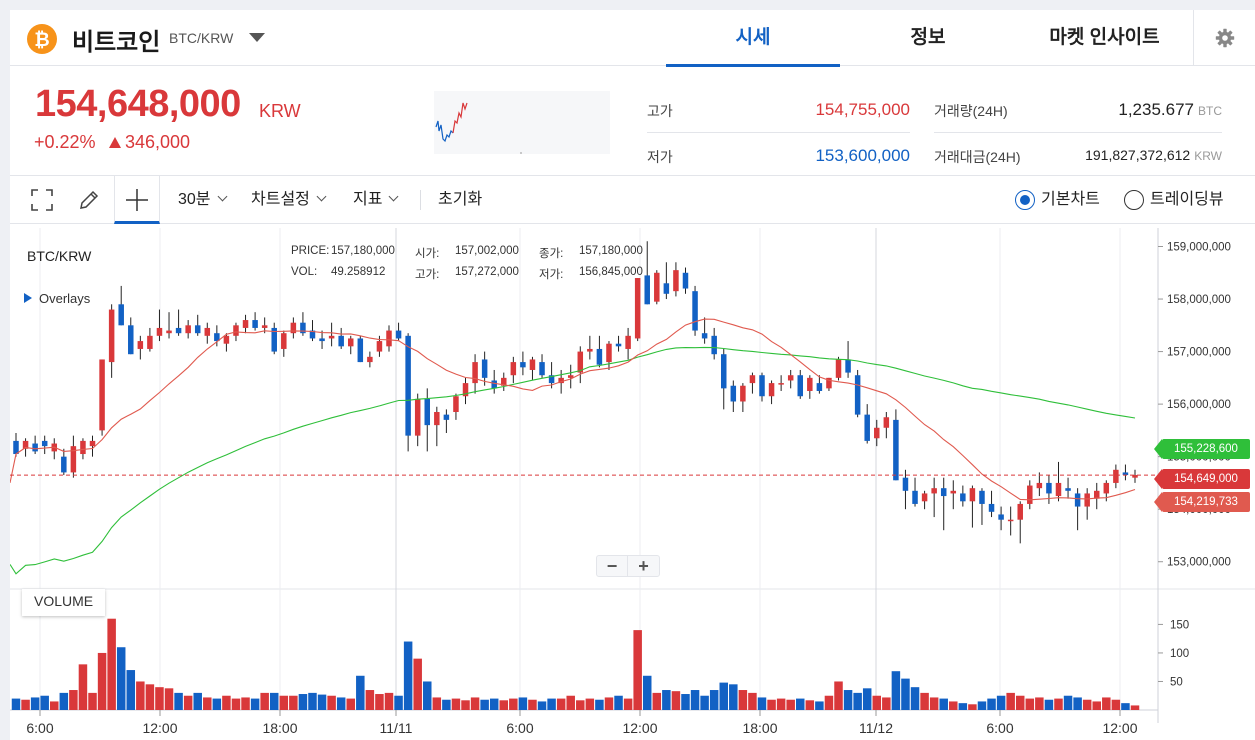  I want to click on ohlc-high-label: 고가:, so click(427, 275).